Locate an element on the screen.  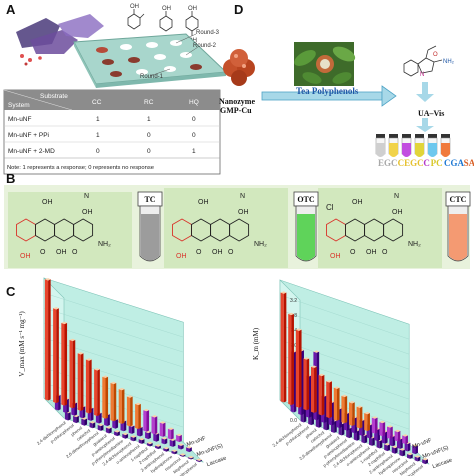
reaction-arrow is located at coordinates (329, 96).